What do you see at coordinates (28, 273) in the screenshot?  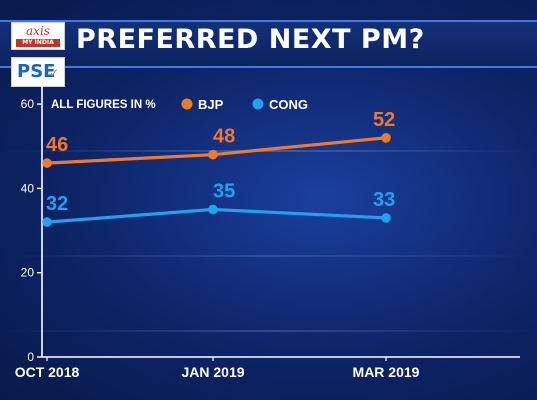 I see `y-tick-label: 20` at bounding box center [28, 273].